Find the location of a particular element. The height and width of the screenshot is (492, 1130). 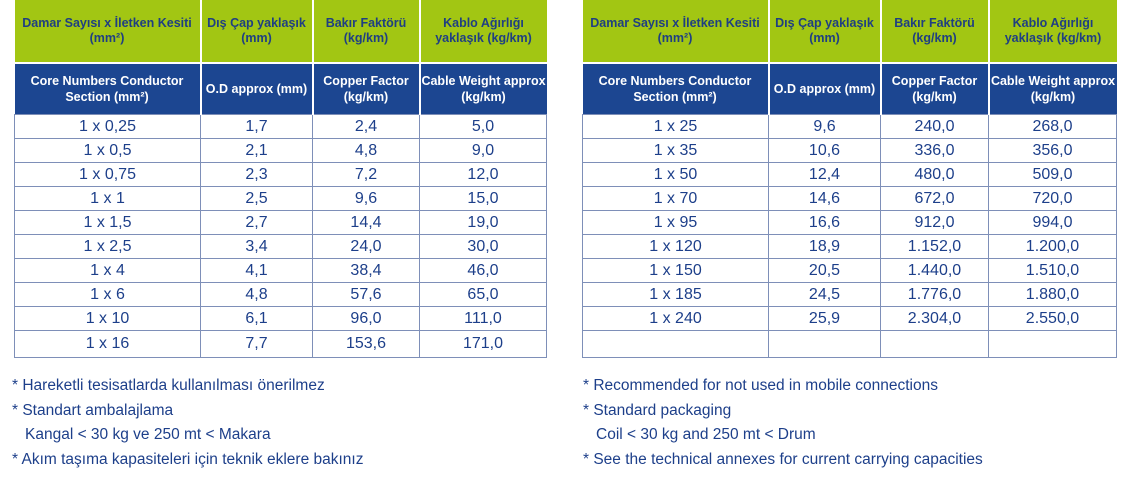

section-cell: 1 x 10 is located at coordinates (108, 319).